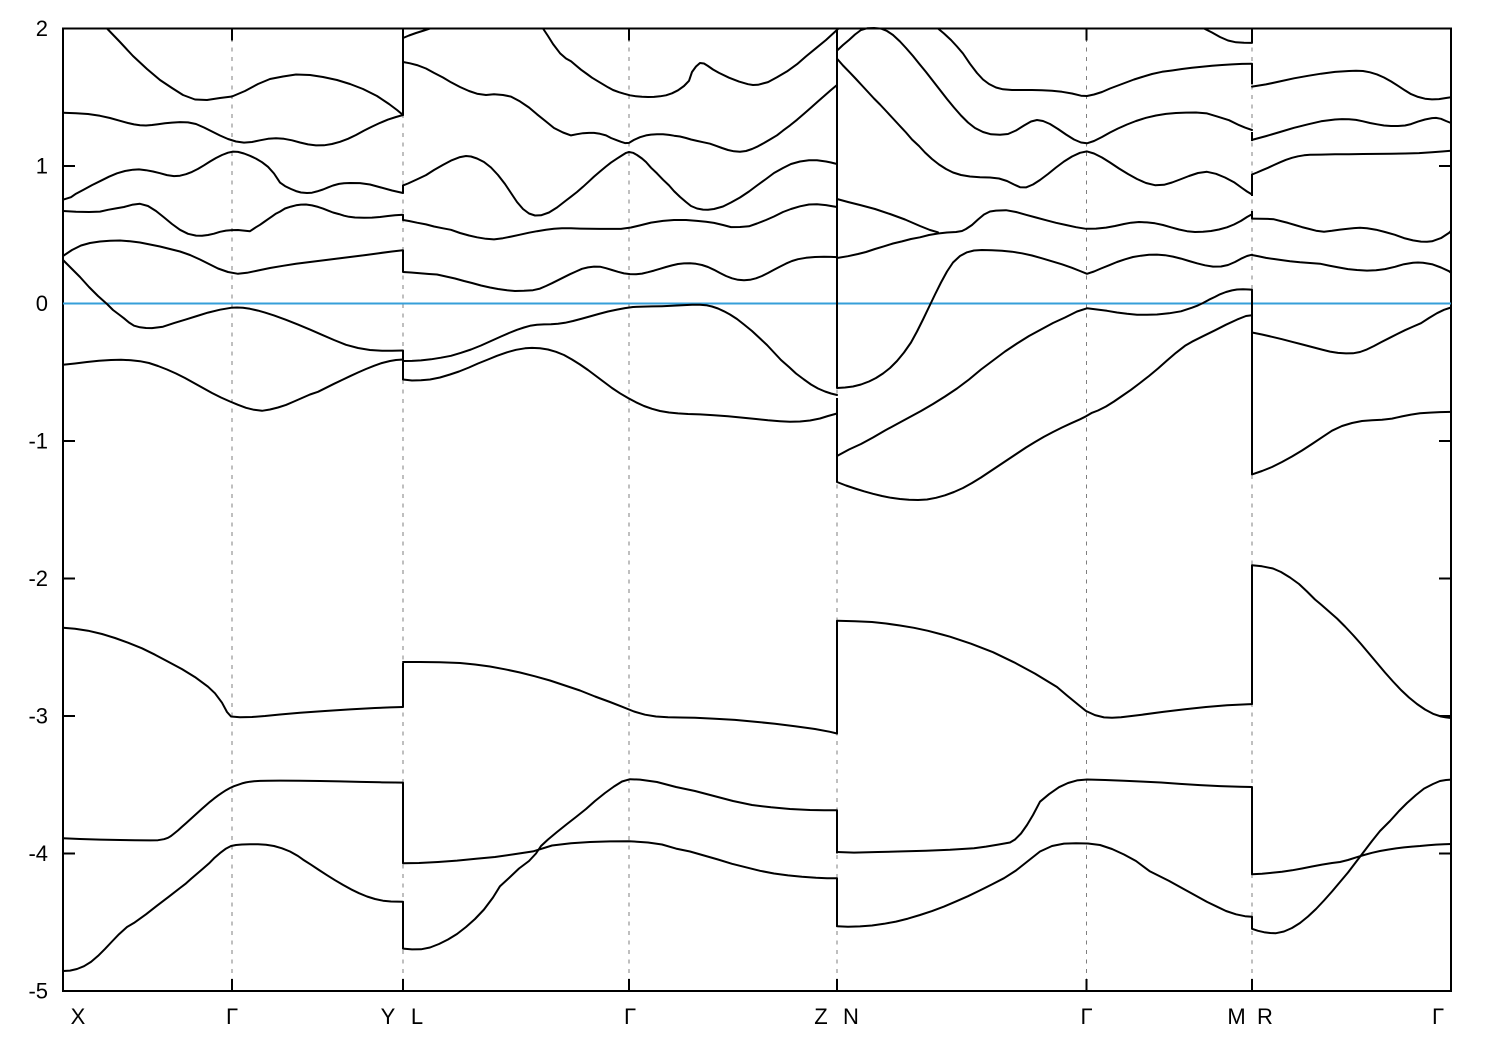 This screenshot has height=1055, width=1500. Describe the element at coordinates (42, 166) in the screenshot. I see `svg-text: 1` at that location.